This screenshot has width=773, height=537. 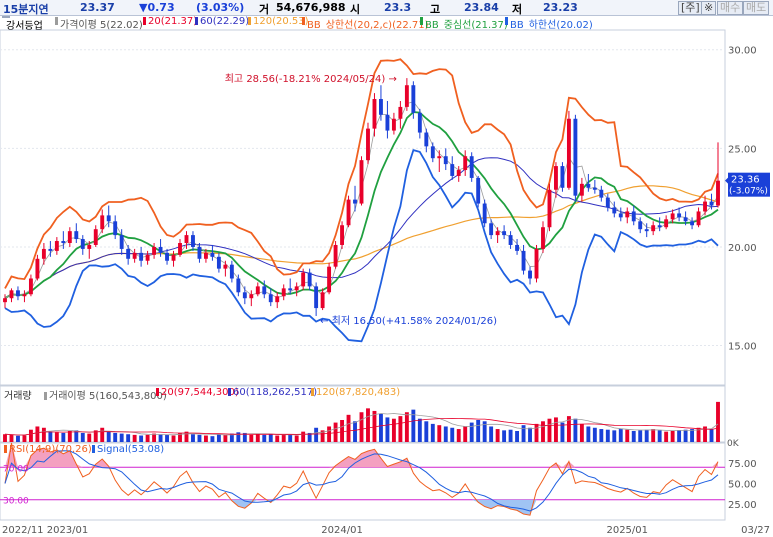 What do you see at coordinates (551, 25) in the screenshot?
I see `legend-bb-lower-text: BB_하한선(20.02)` at bounding box center [551, 25].